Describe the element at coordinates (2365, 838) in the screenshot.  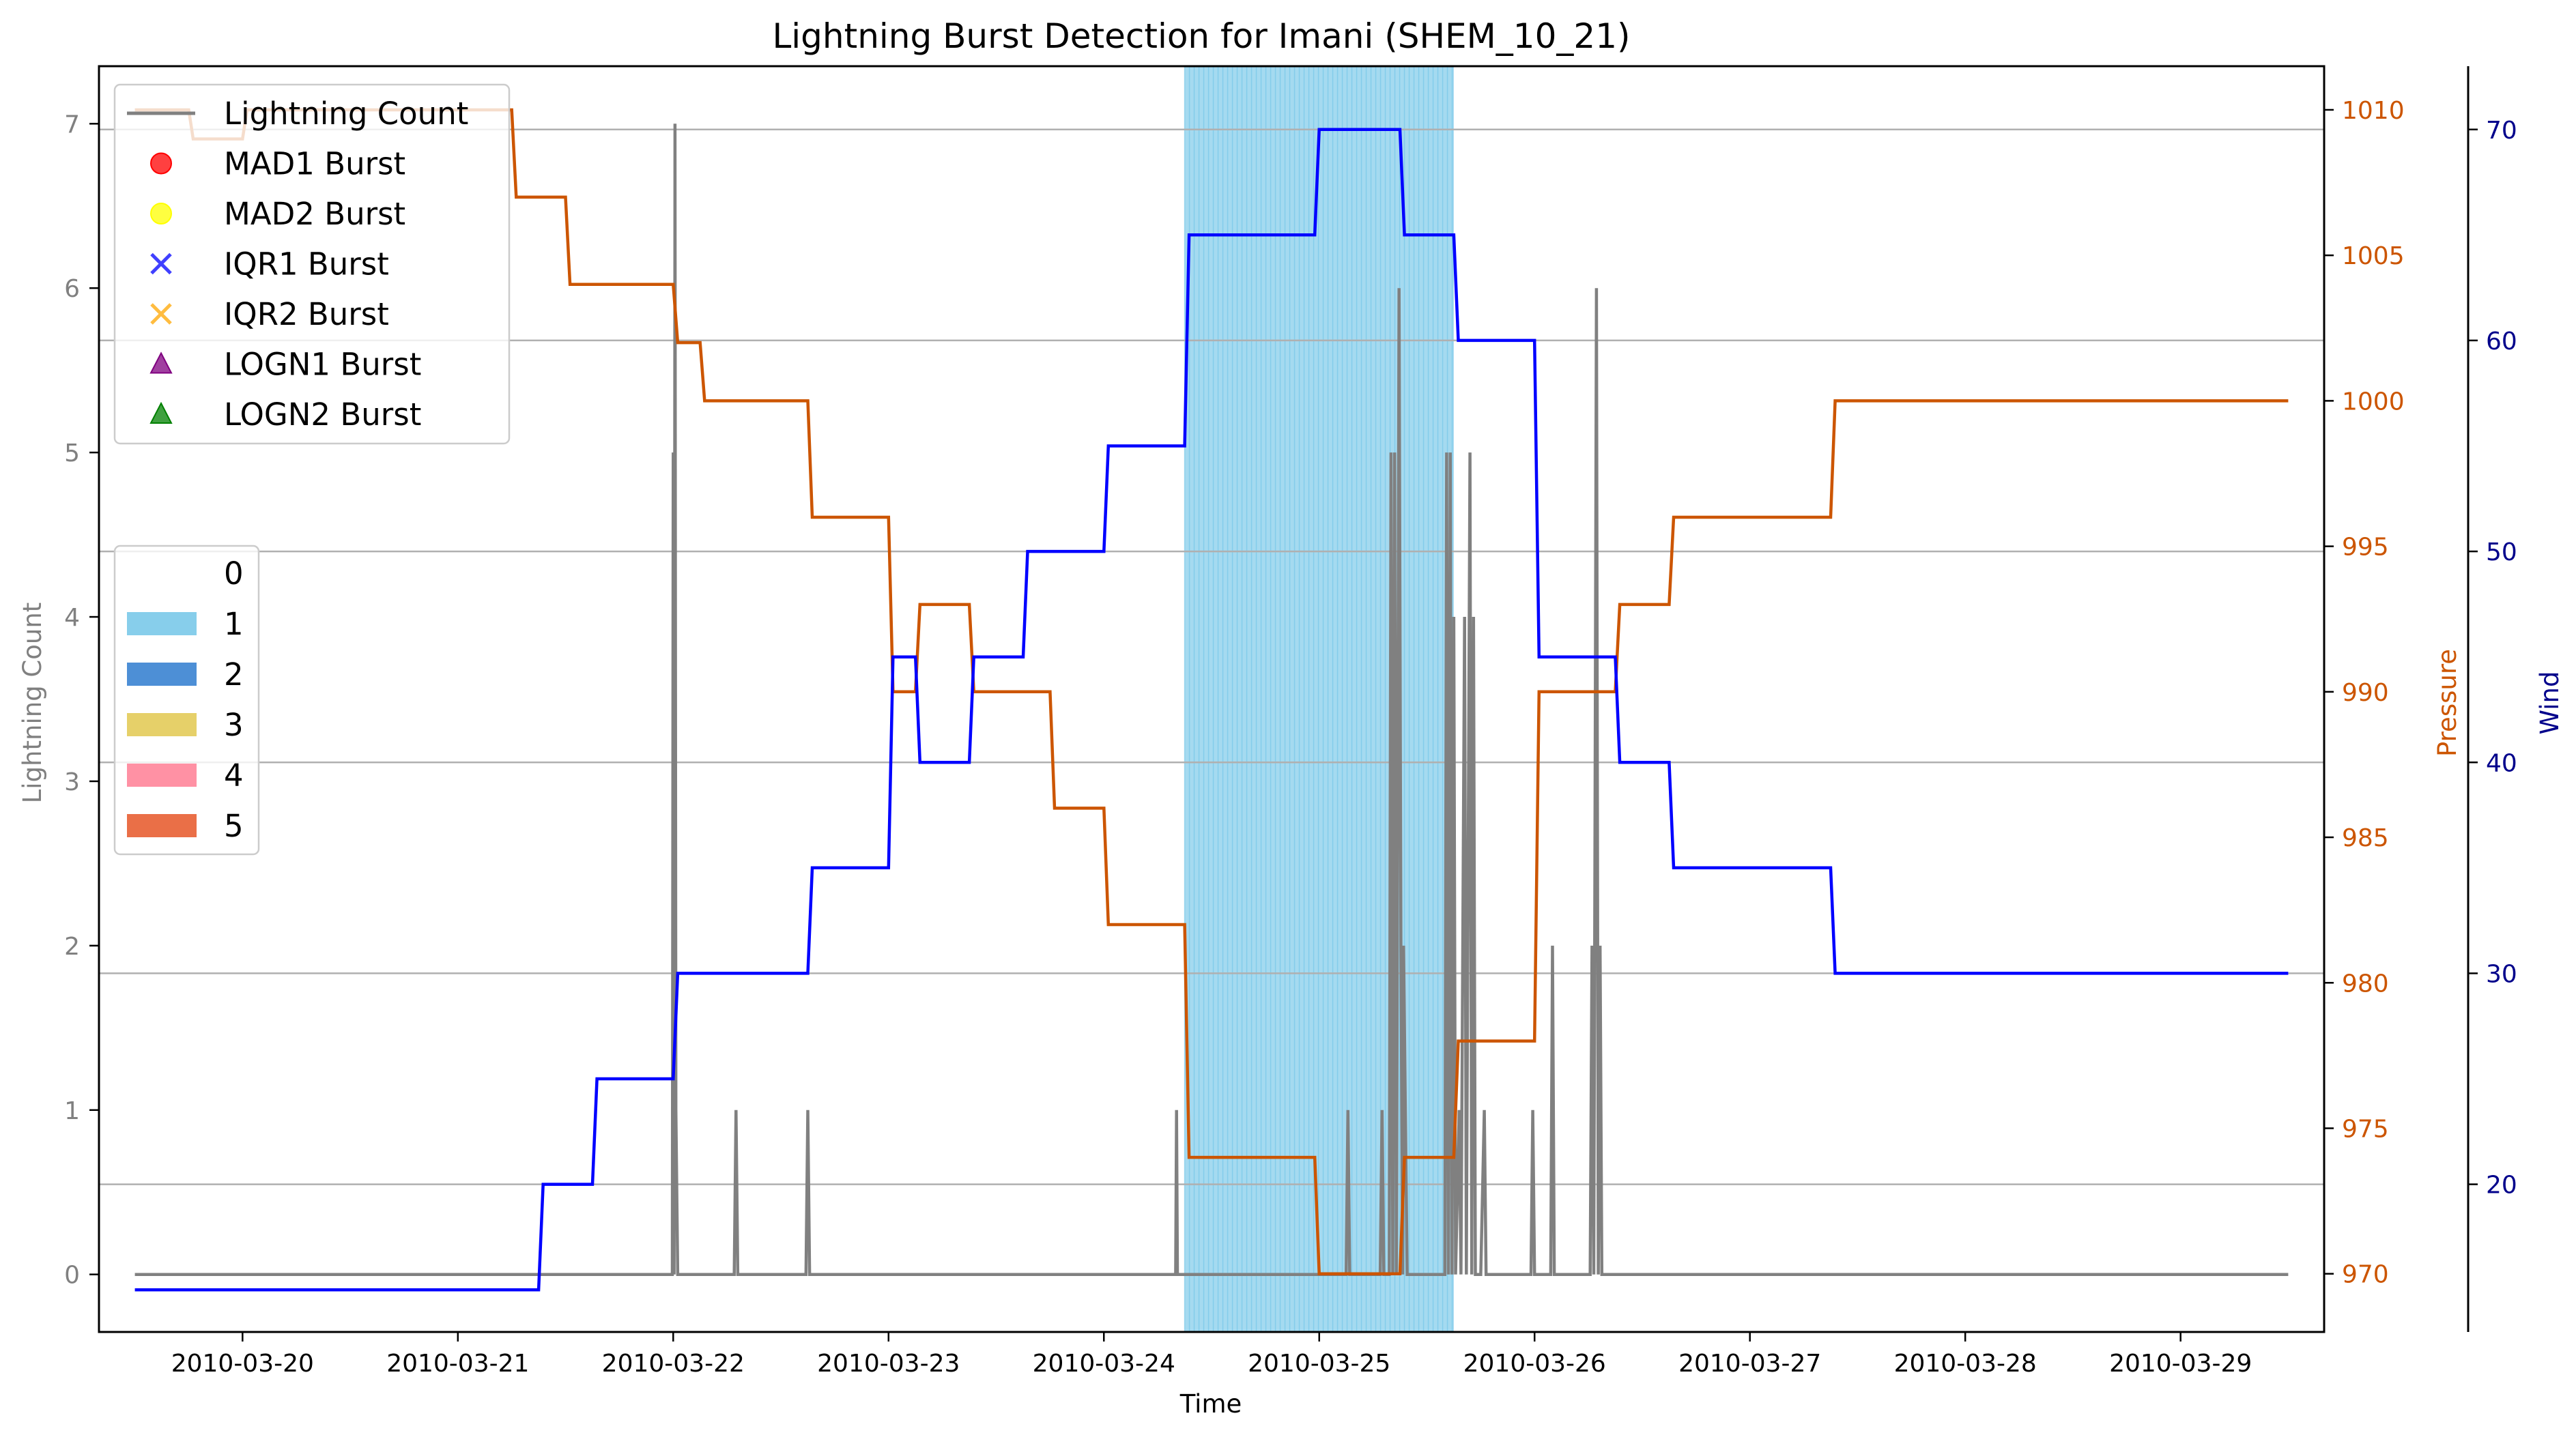
I see `pressure-tick-label: 985` at that location.